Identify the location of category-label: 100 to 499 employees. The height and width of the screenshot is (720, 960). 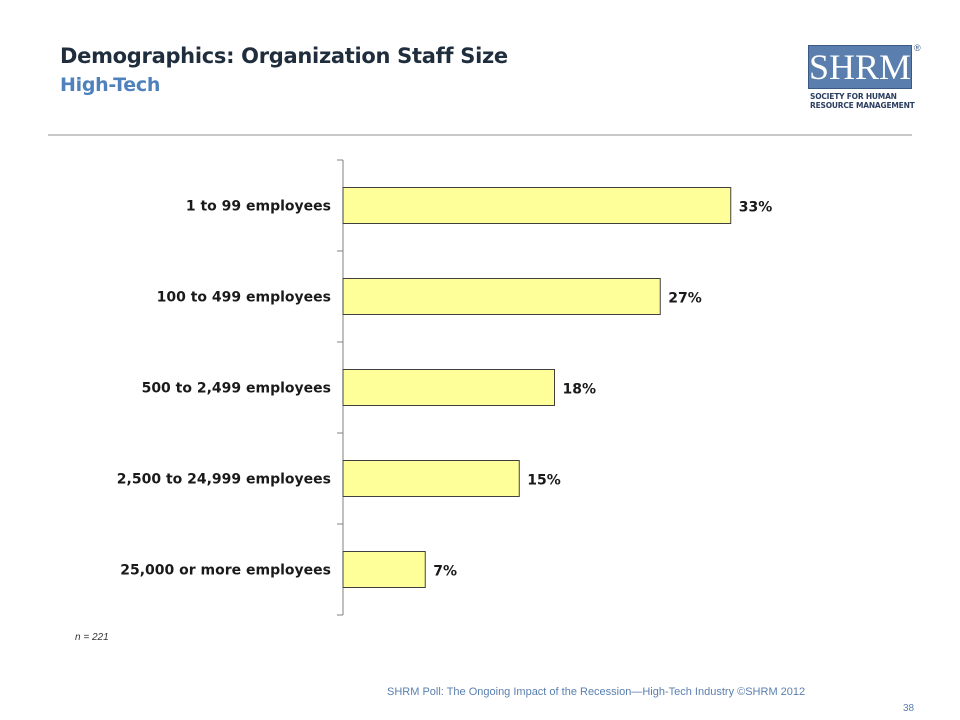
(244, 298).